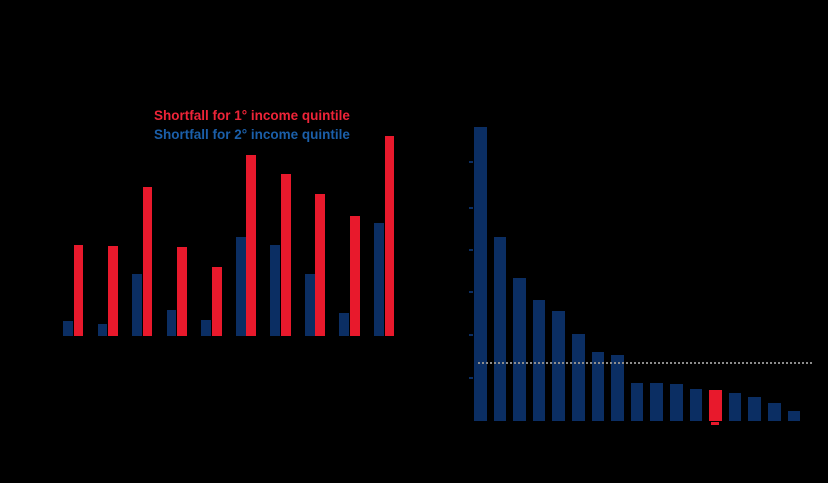 The width and height of the screenshot is (828, 483). What do you see at coordinates (715, 423) in the screenshot?
I see `highlight-axis-tick` at bounding box center [715, 423].